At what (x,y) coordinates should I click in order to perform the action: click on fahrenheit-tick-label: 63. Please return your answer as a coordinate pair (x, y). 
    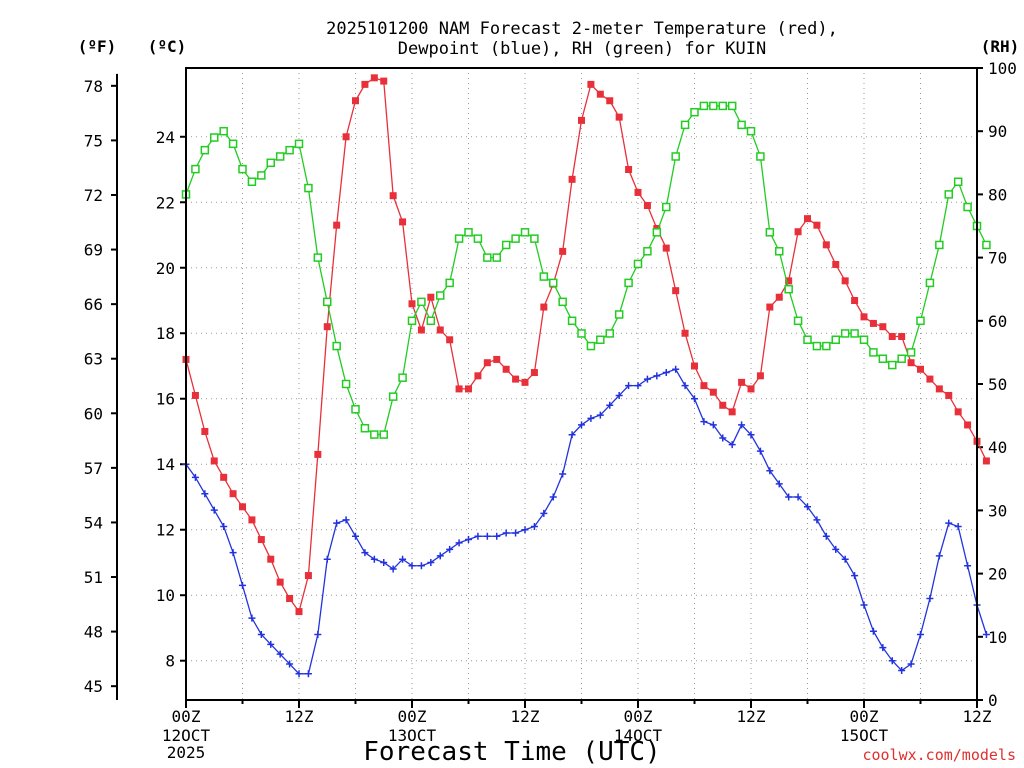
    Looking at the image, I should click on (93, 359).